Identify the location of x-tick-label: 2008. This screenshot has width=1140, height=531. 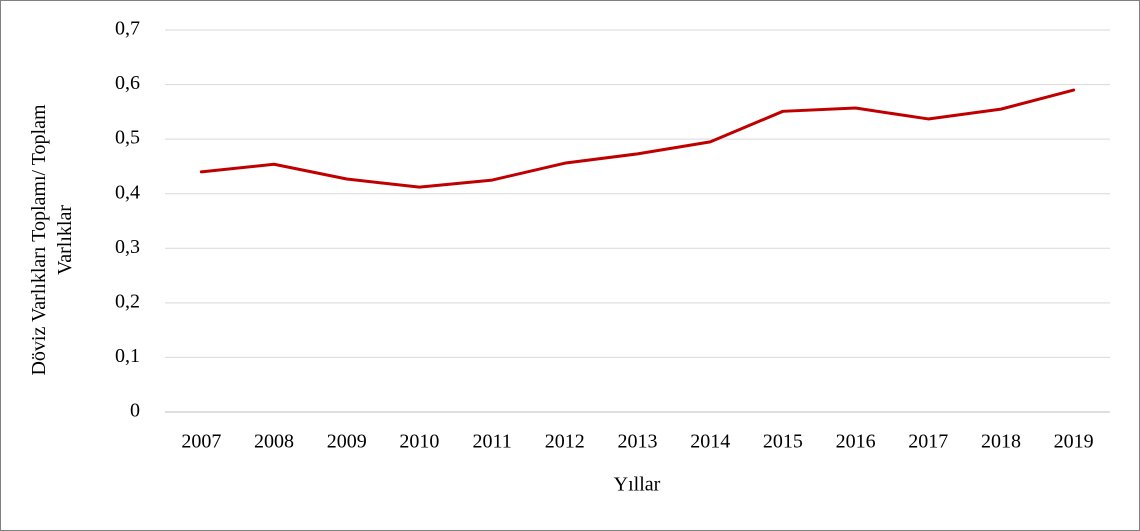
(274, 442).